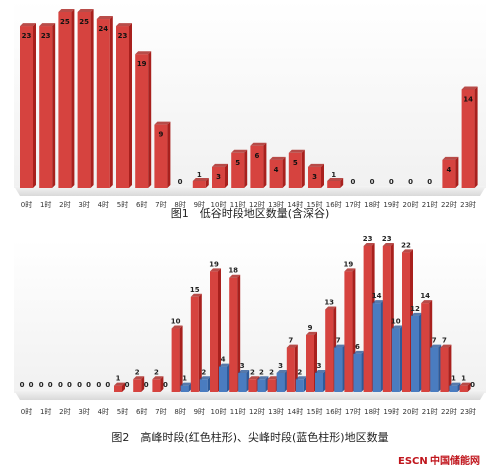 This screenshot has width=500, height=471. I want to click on chart2-blue-value-label: 14, so click(377, 296).